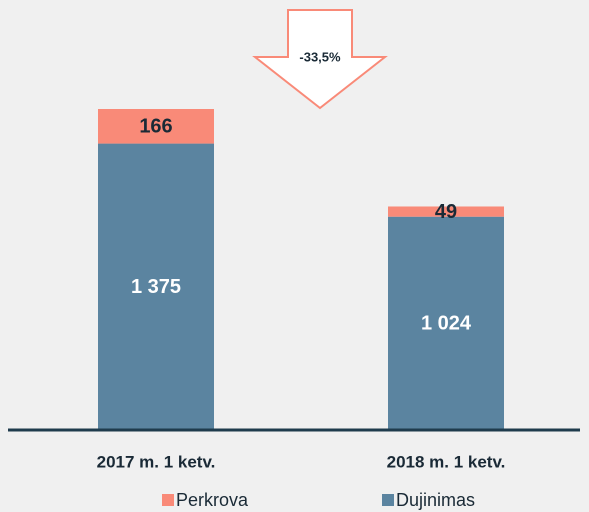  Describe the element at coordinates (156, 461) in the screenshot. I see `x-tick-label: 2017 m. 1 ketv.` at that location.